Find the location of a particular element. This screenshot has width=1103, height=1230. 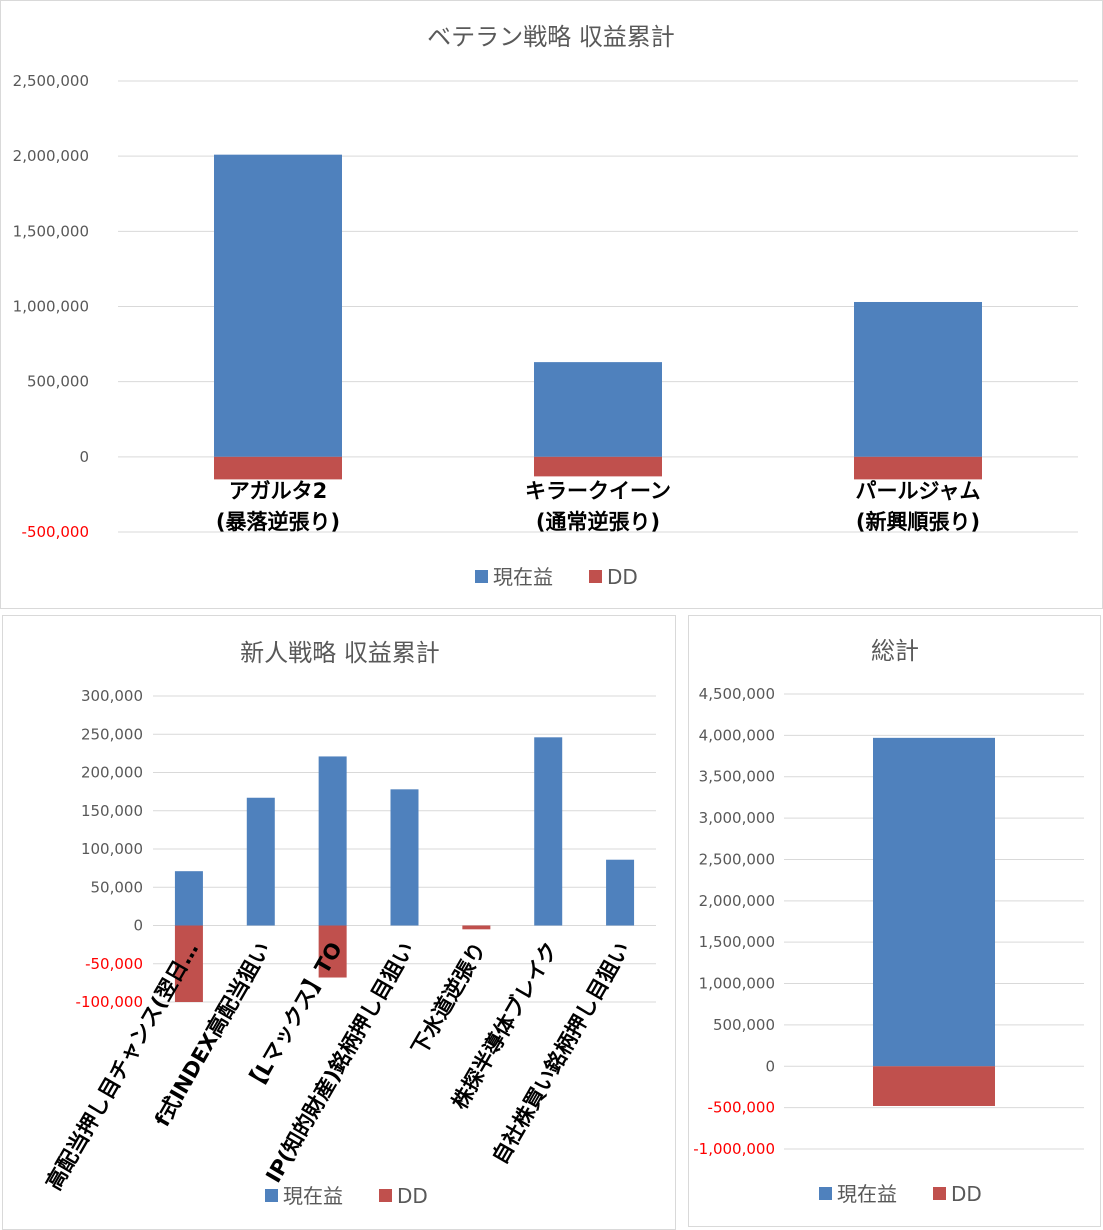

y-tick-label: 4,500,000 is located at coordinates (737, 694).